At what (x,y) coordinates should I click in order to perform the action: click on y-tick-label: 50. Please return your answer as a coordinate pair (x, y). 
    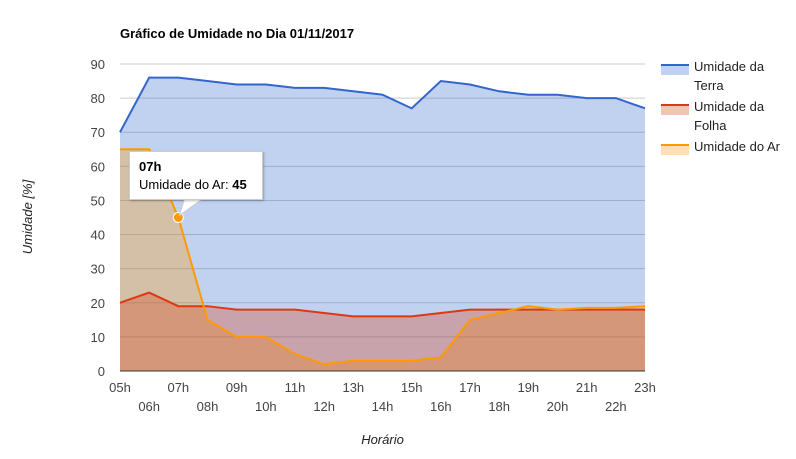
    Looking at the image, I should click on (98, 200).